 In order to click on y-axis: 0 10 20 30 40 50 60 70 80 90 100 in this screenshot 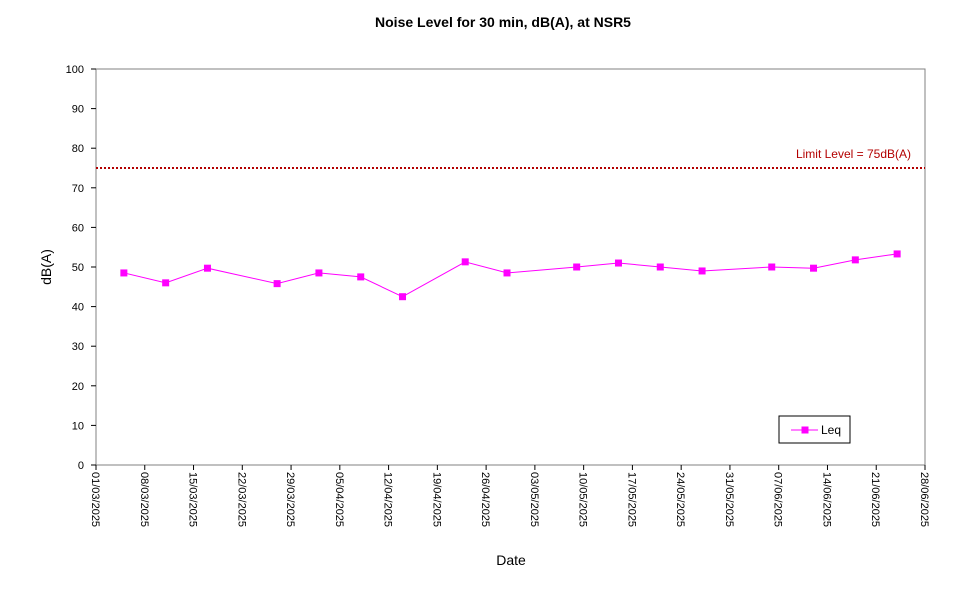, I will do `click(81, 268)`.